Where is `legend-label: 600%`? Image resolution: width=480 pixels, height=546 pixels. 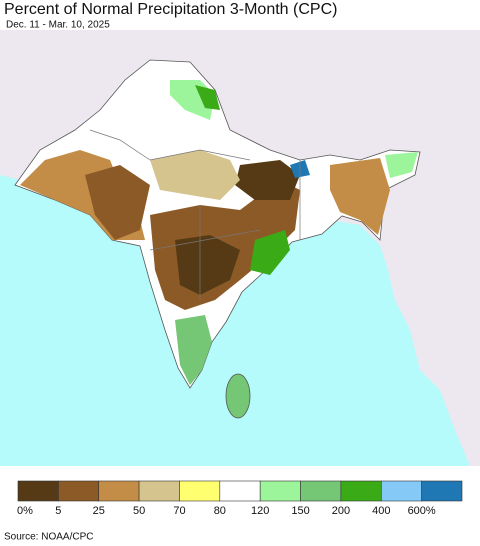
legend-label: 600% is located at coordinates (422, 511).